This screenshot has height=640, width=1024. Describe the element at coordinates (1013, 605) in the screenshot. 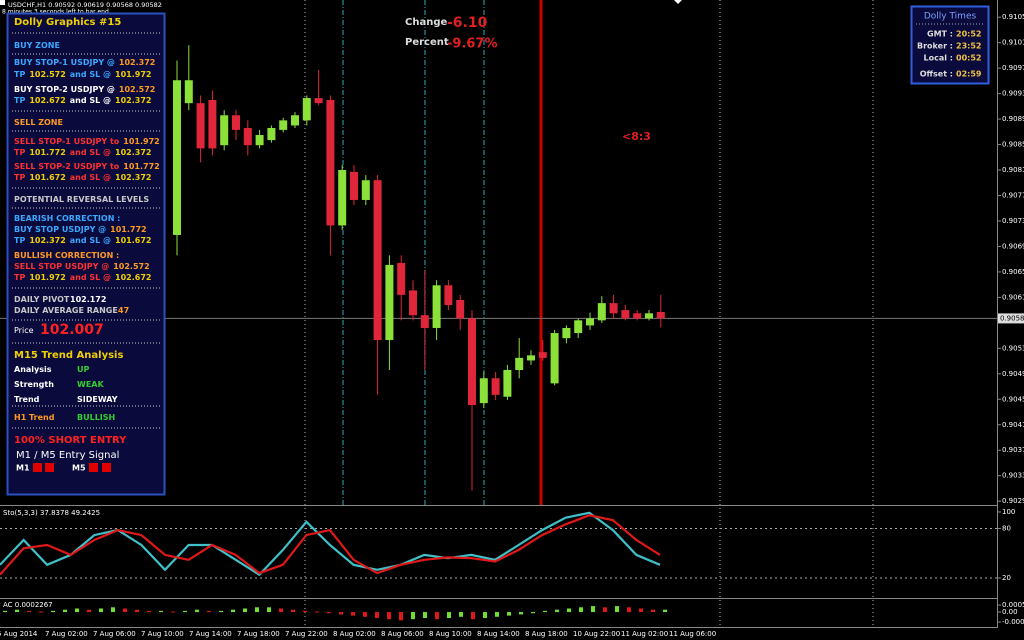

I see `tick-label: 0.00059` at that location.